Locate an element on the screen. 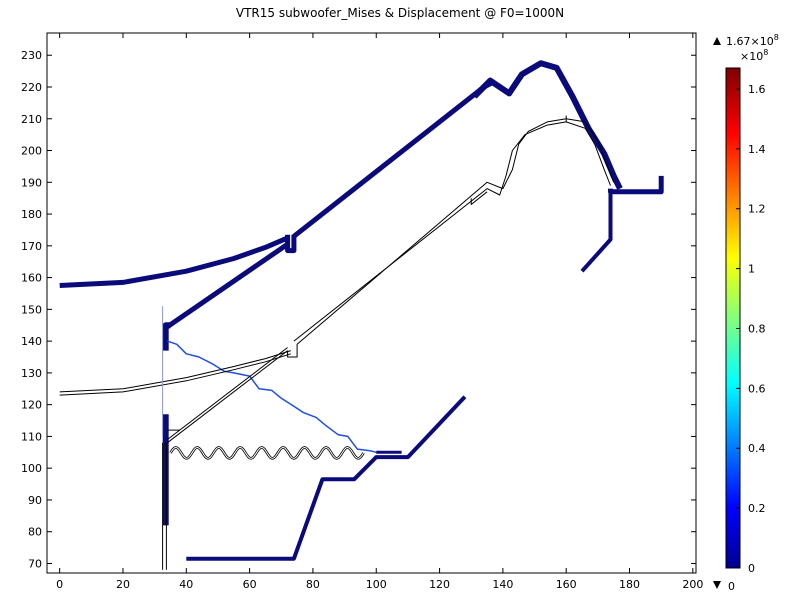 The width and height of the screenshot is (800, 600). x-tick-label: 120 is located at coordinates (439, 584).